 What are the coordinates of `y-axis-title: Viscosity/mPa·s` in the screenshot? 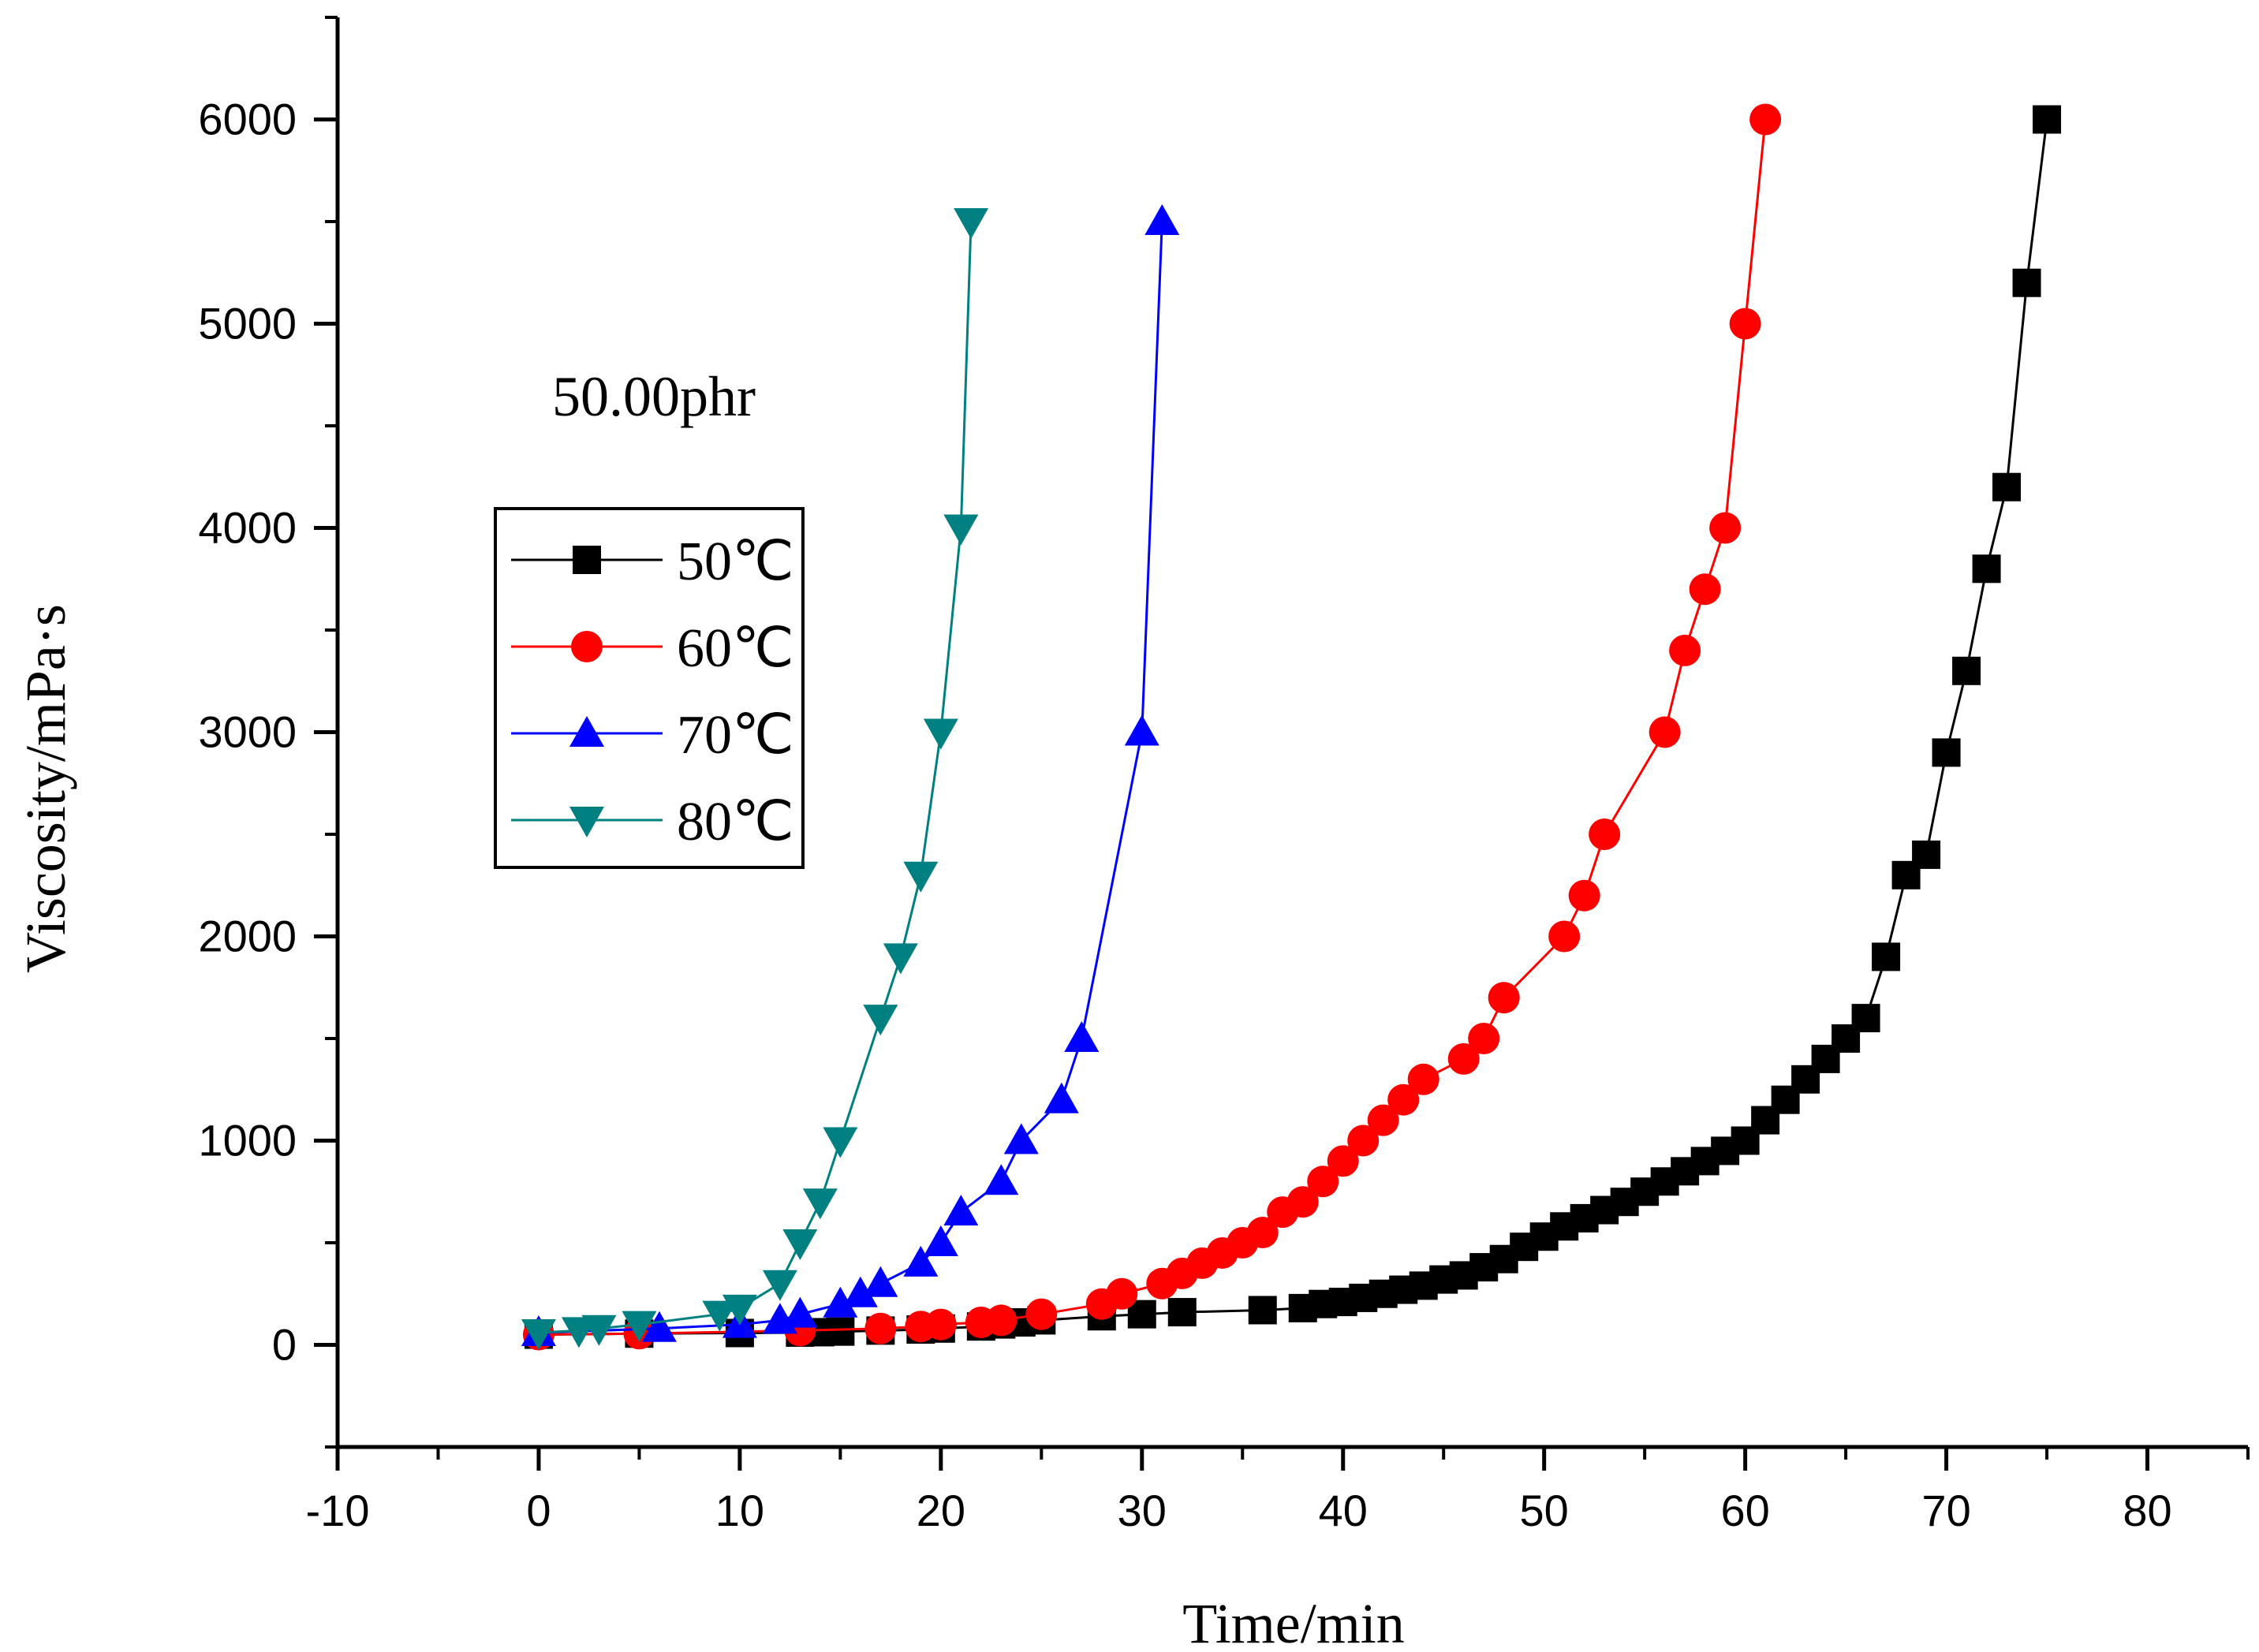 It's located at (45, 788).